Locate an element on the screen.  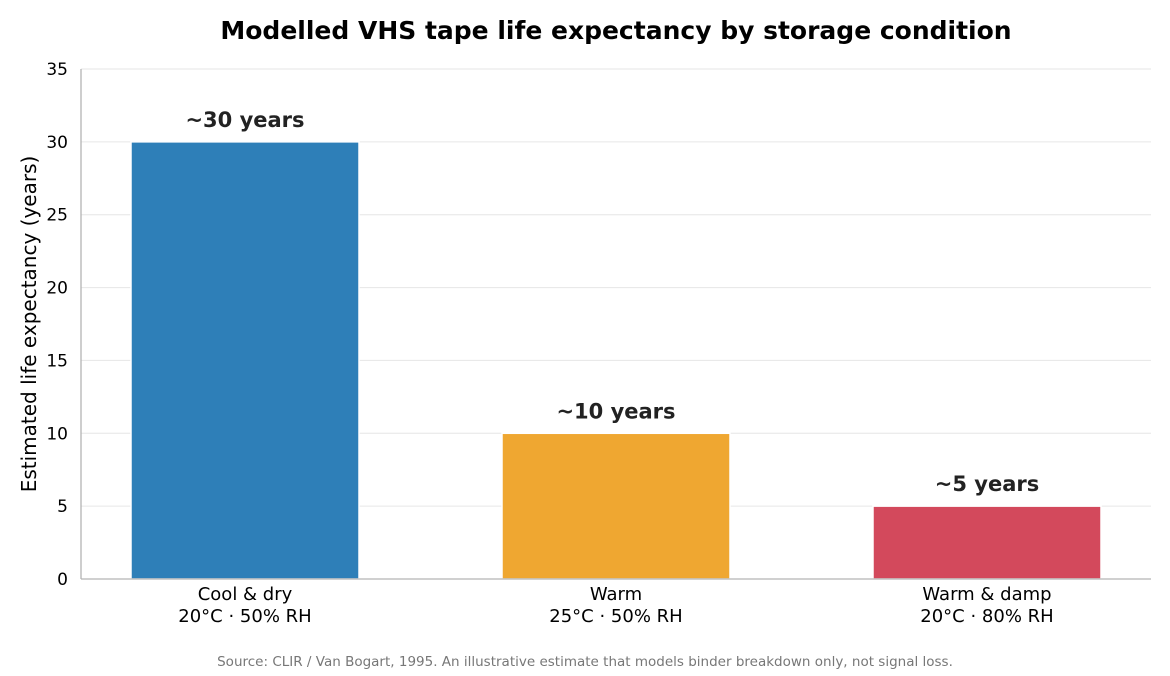
y-tick-label: 25 is located at coordinates (57, 216).